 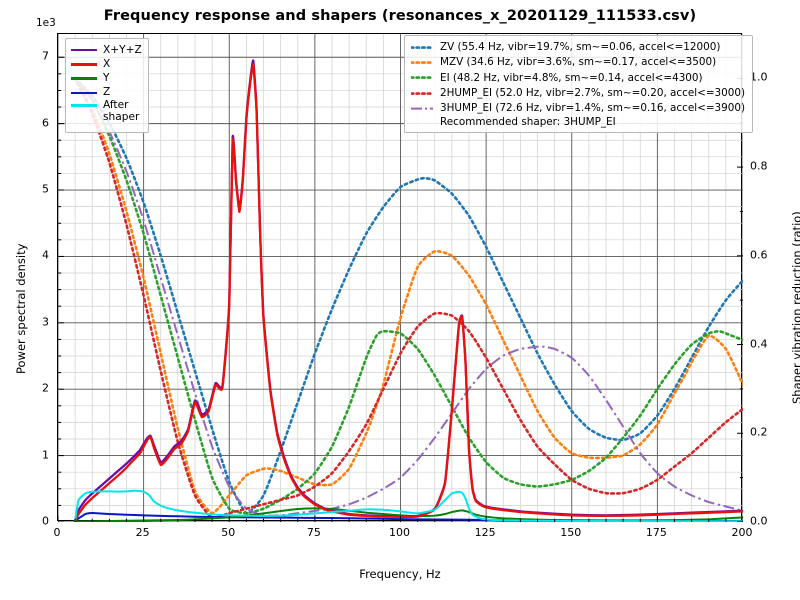 What do you see at coordinates (571, 532) in the screenshot?
I see `x-tick-label: 150` at bounding box center [571, 532].